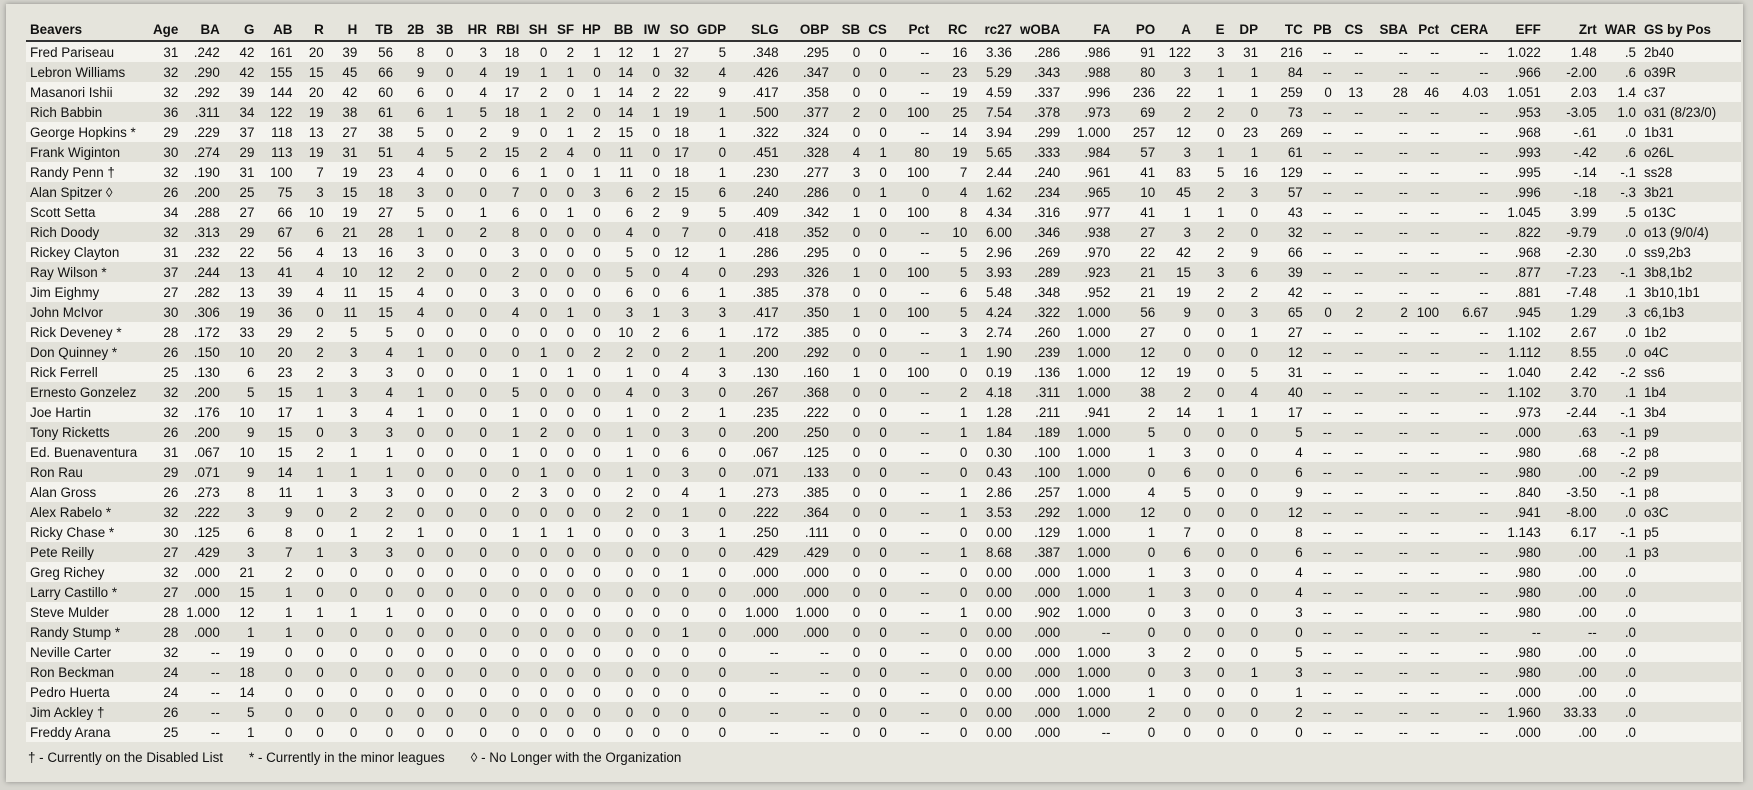 This screenshot has height=790, width=1753. What do you see at coordinates (1572, 412) in the screenshot?
I see `stat-cell: -2.44` at bounding box center [1572, 412].